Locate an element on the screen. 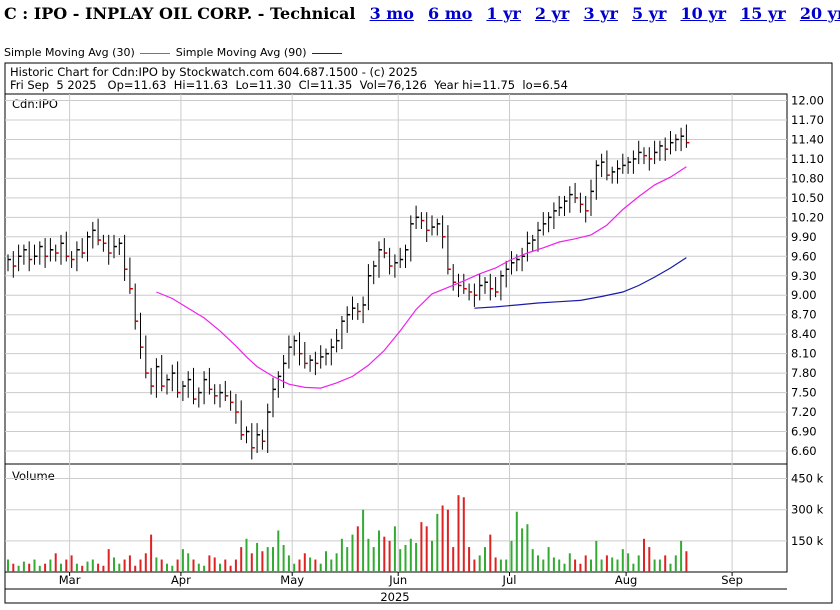 This screenshot has width=840, height=610. price-tick-label: 10.20 is located at coordinates (807, 217).